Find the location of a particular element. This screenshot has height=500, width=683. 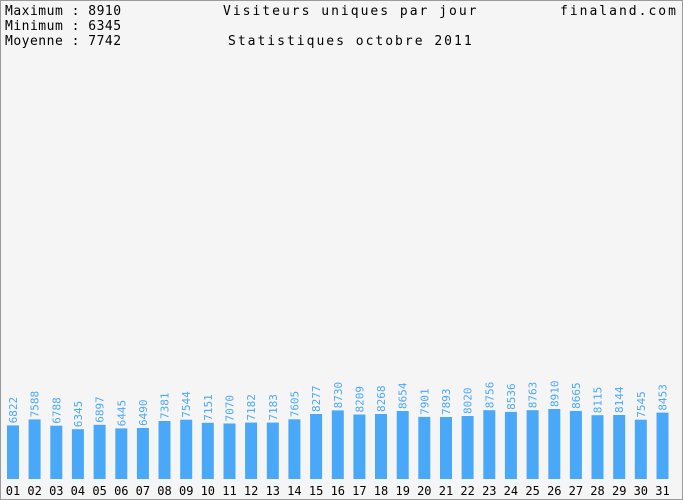

bar-value-label: 7182 is located at coordinates (251, 407).